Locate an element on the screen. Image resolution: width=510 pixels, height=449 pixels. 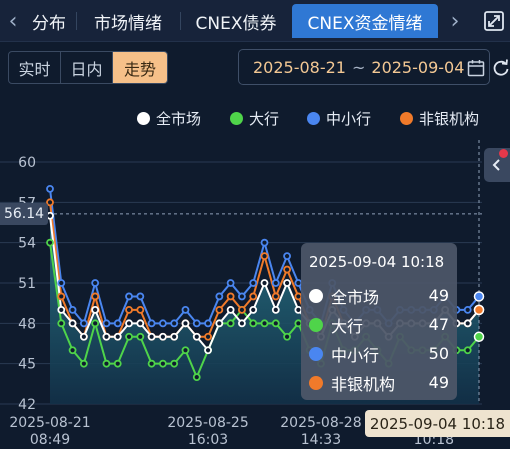
mode-intraday-button: 日内 is located at coordinates (87, 67).